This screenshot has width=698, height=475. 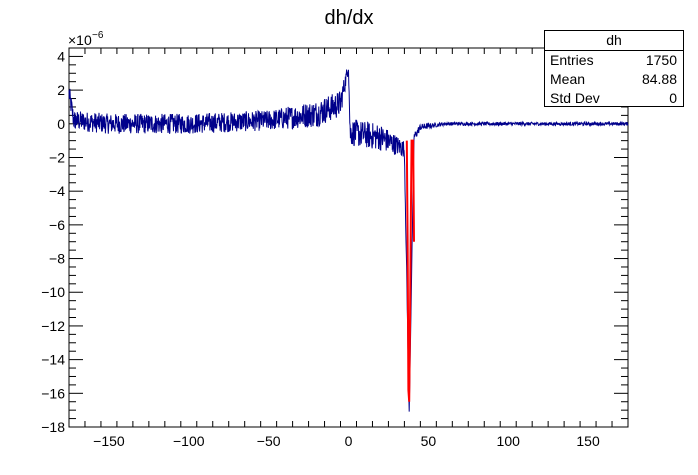 I want to click on stats-title: dh, so click(x=614, y=41).